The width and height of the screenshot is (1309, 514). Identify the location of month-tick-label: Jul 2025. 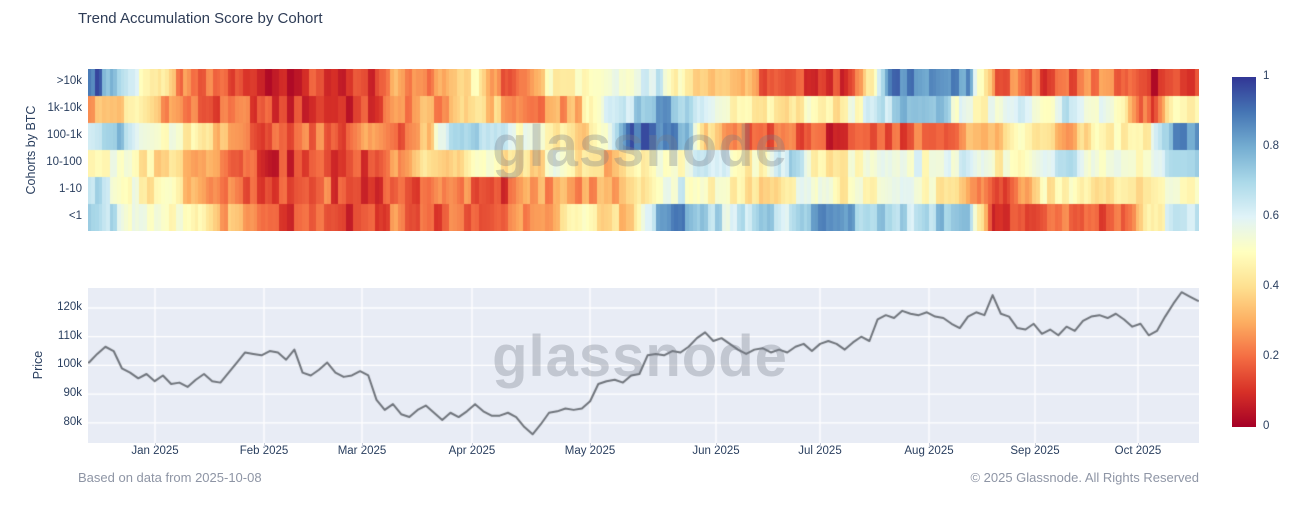
(820, 451).